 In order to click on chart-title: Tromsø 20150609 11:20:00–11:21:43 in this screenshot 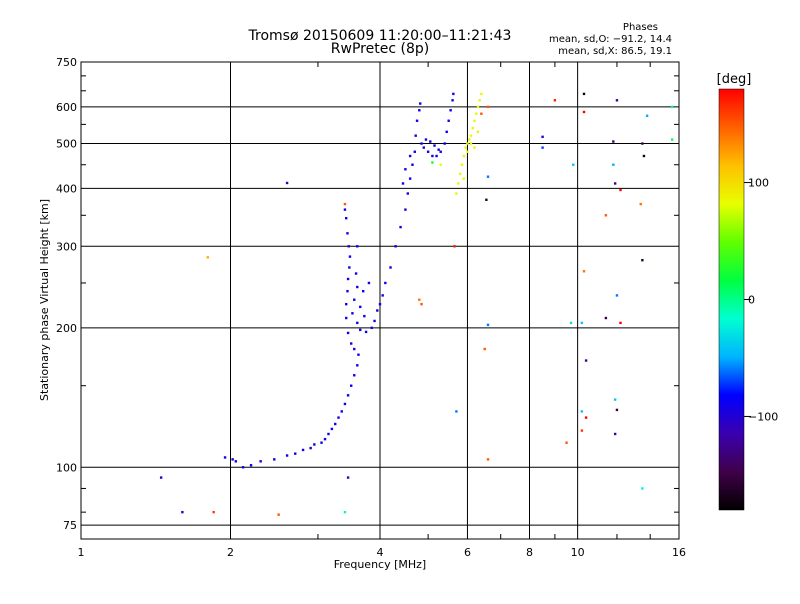, I will do `click(380, 36)`.